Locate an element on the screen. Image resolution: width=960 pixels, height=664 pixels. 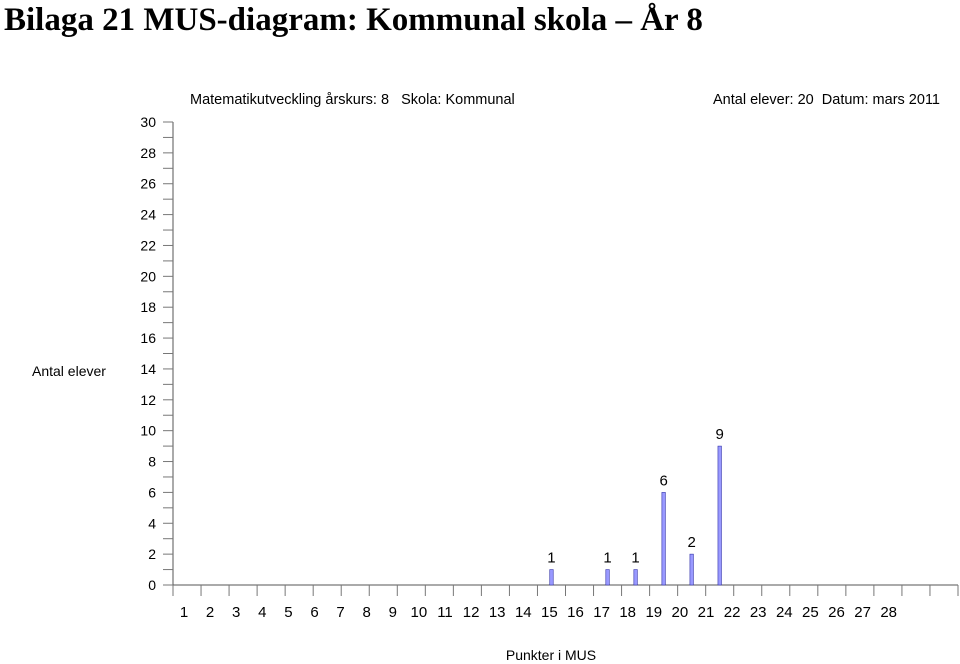
y-axis-tick-label: 8 is located at coordinates (152, 462).